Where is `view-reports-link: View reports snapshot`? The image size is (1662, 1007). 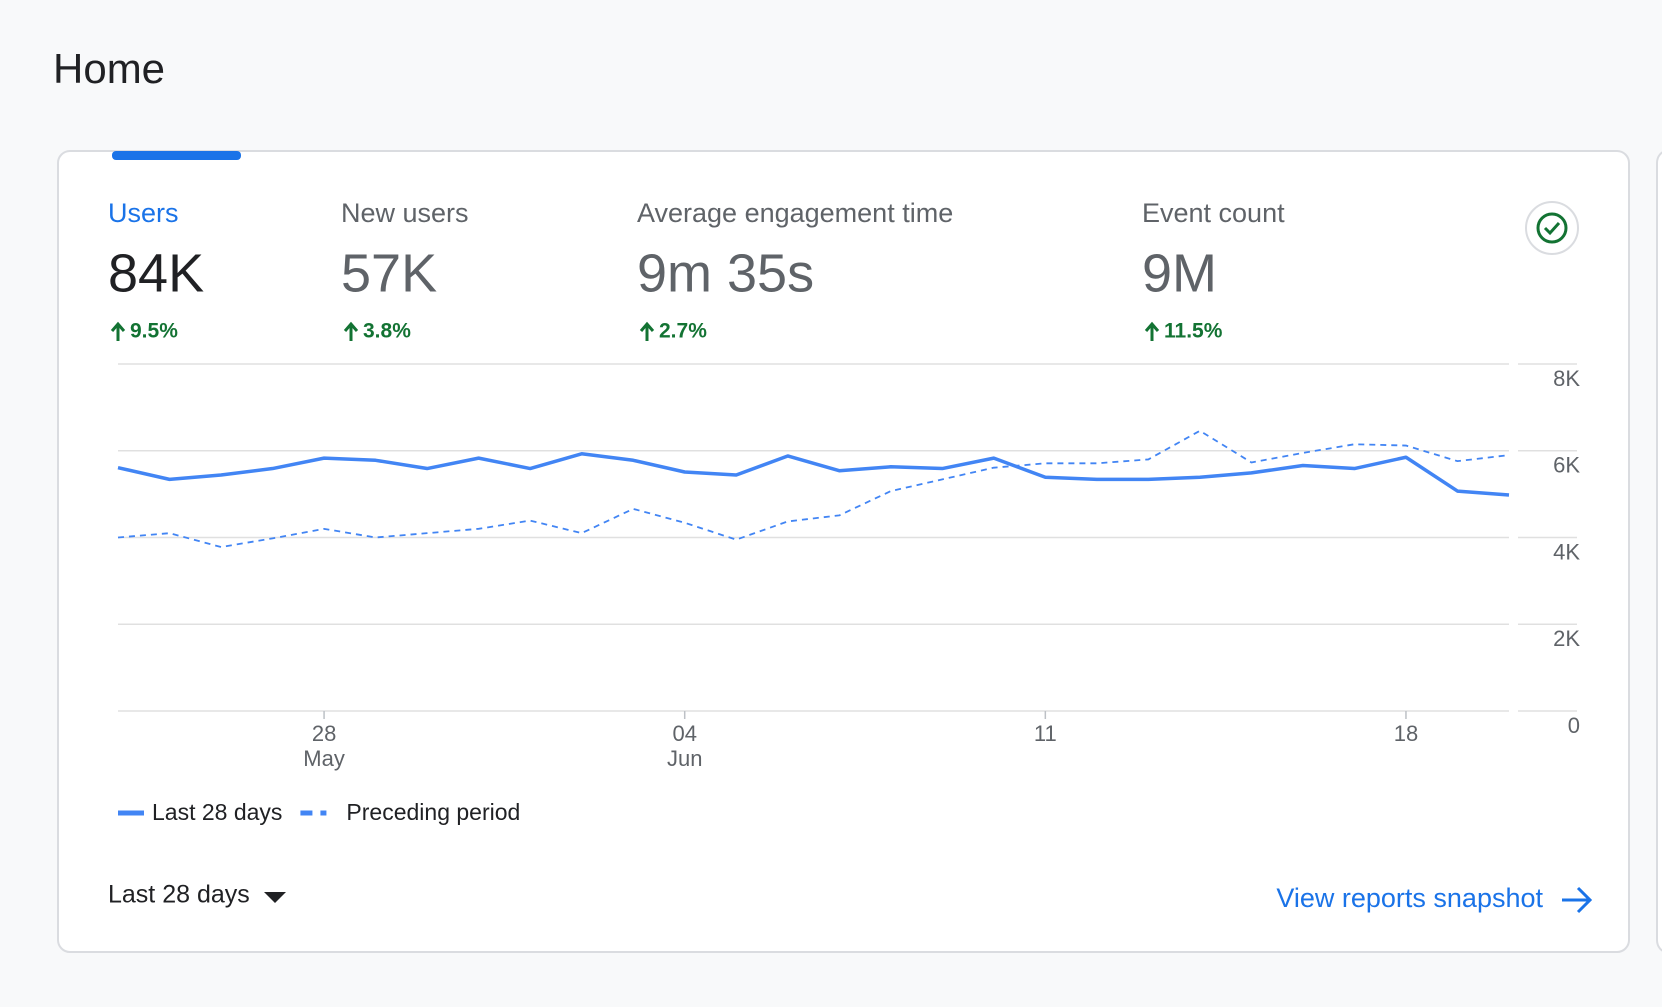 view-reports-link: View reports snapshot is located at coordinates (1434, 898).